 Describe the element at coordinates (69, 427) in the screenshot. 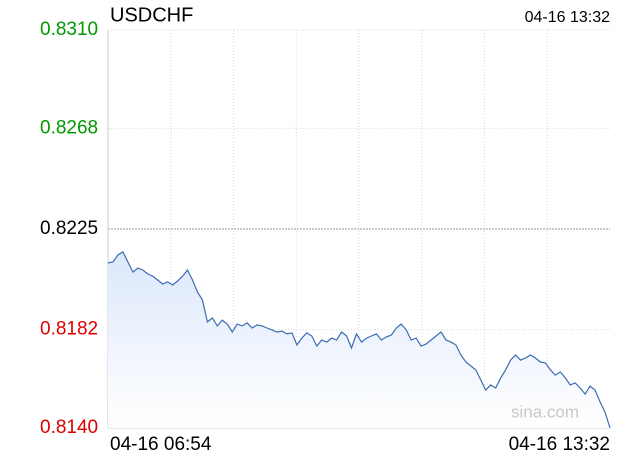

I see `y-tick-label: 0.8140` at that location.